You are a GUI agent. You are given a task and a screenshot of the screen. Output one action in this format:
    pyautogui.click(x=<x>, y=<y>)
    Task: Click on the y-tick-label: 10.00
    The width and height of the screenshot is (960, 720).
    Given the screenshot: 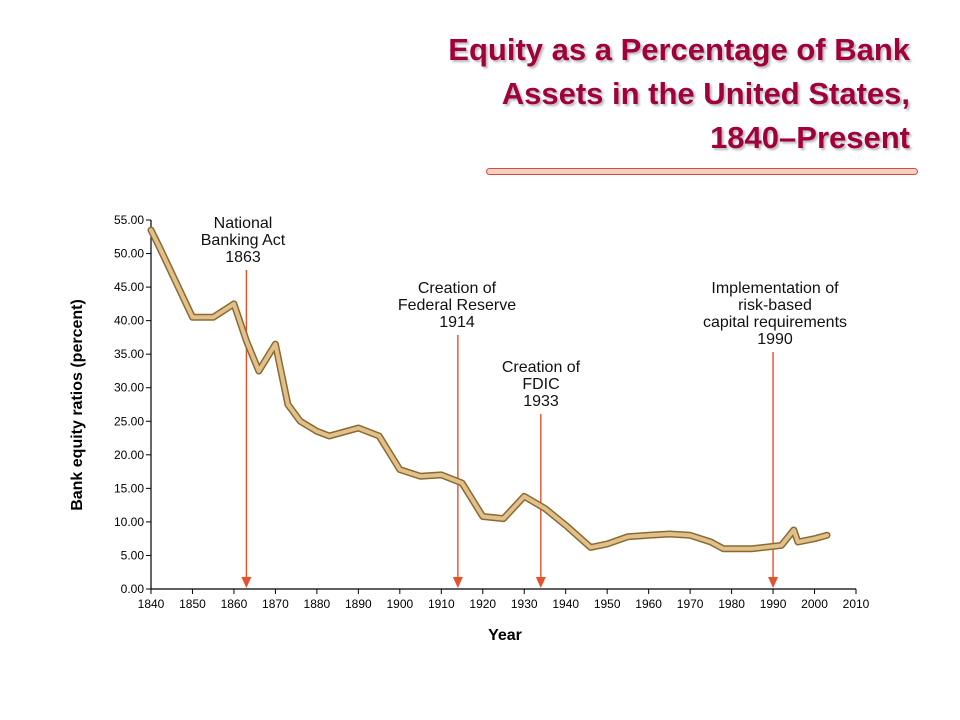 What is the action you would take?
    pyautogui.click(x=129, y=522)
    